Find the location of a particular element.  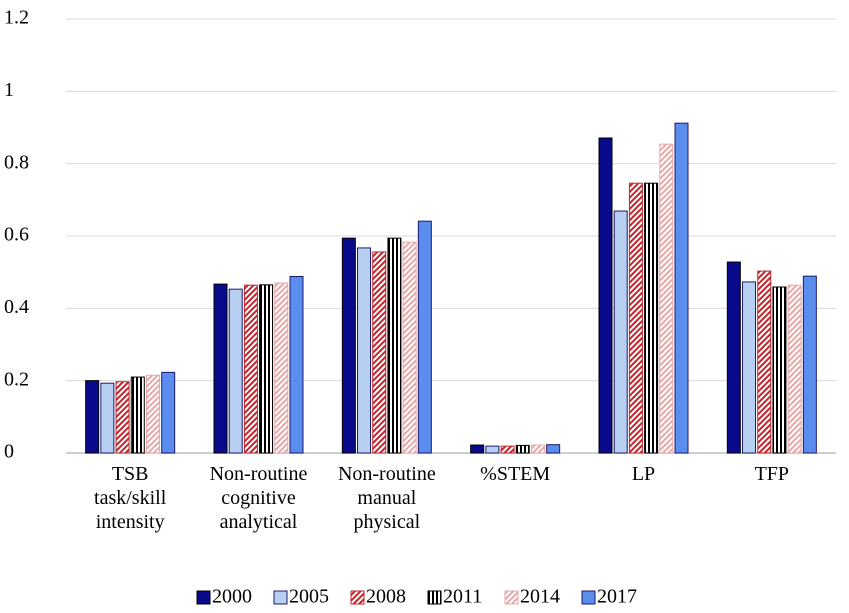

y-tick-label: 0.6 is located at coordinates (16, 235).